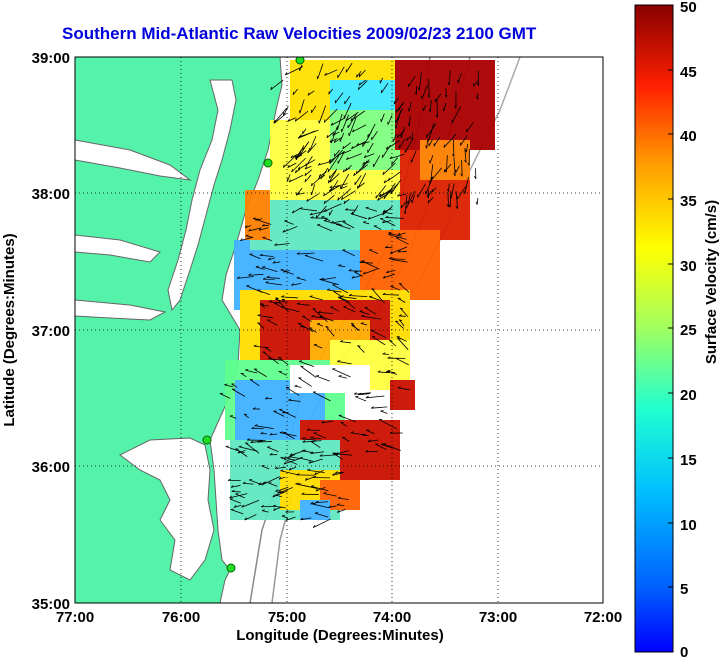 The width and height of the screenshot is (724, 659). Describe the element at coordinates (688, 266) in the screenshot. I see `colorbar-tick-label: 30` at that location.